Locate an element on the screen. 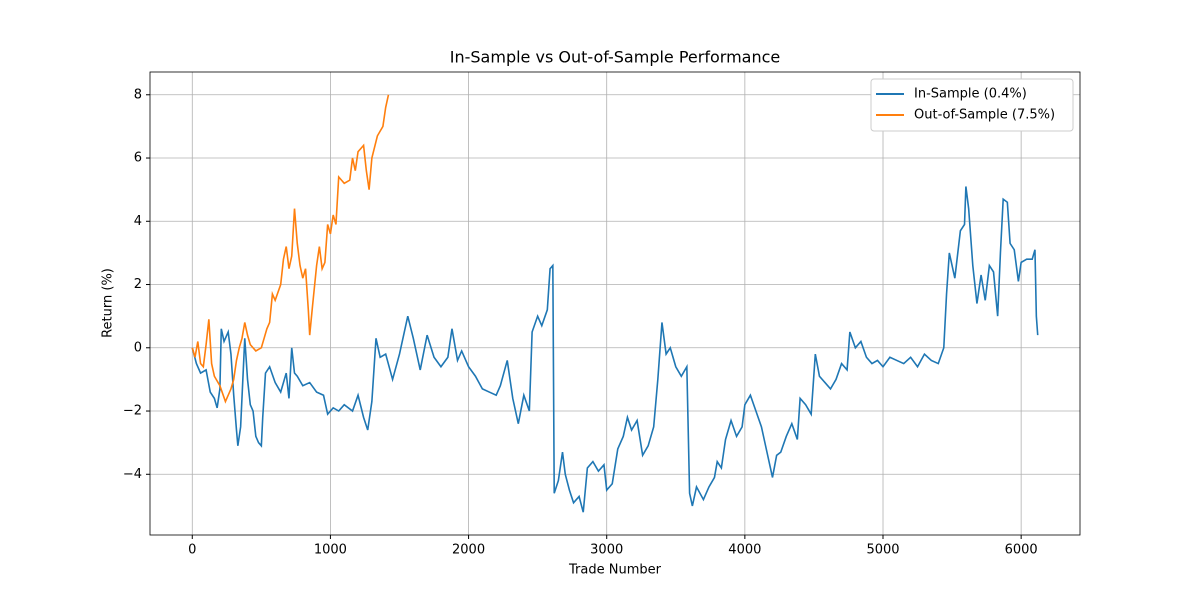 The width and height of the screenshot is (1200, 604). y-tick-label: 6 is located at coordinates (138, 158).